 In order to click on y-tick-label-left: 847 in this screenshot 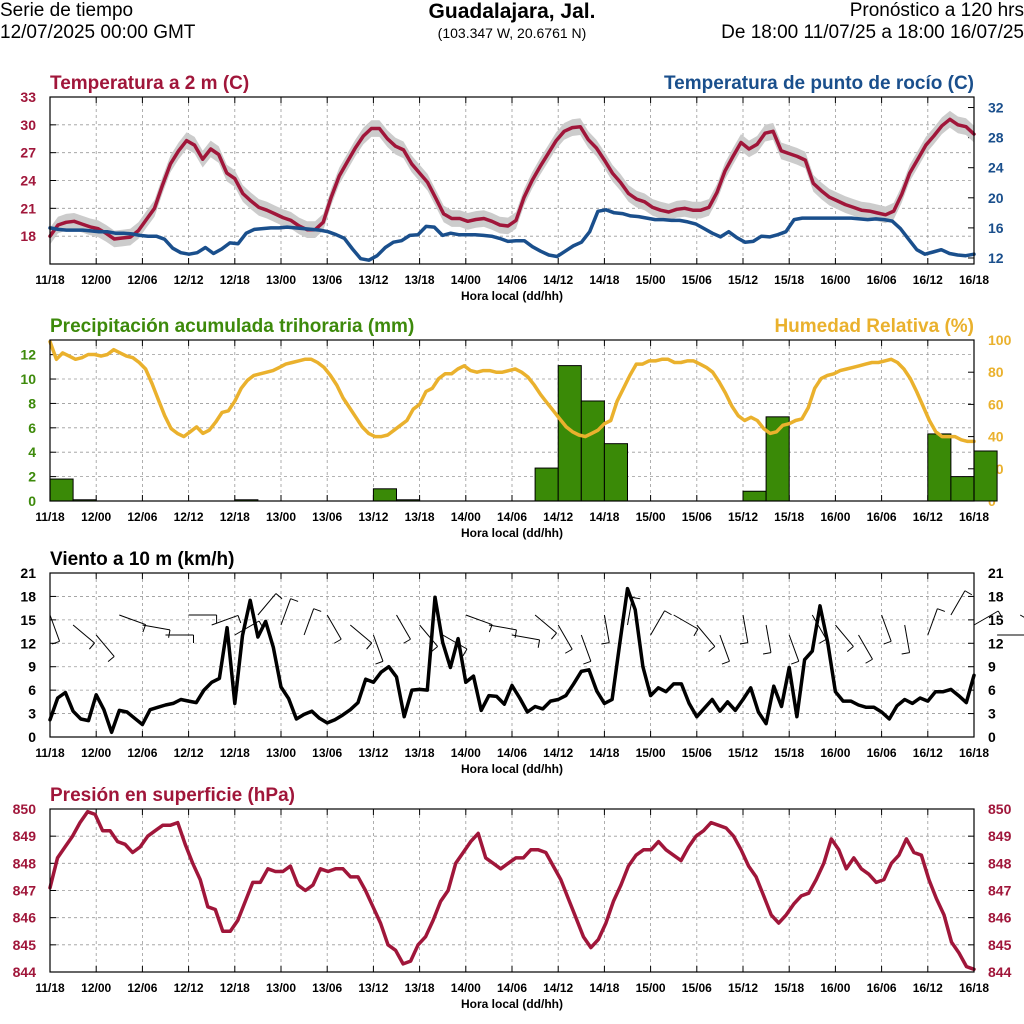, I will do `click(25, 891)`.